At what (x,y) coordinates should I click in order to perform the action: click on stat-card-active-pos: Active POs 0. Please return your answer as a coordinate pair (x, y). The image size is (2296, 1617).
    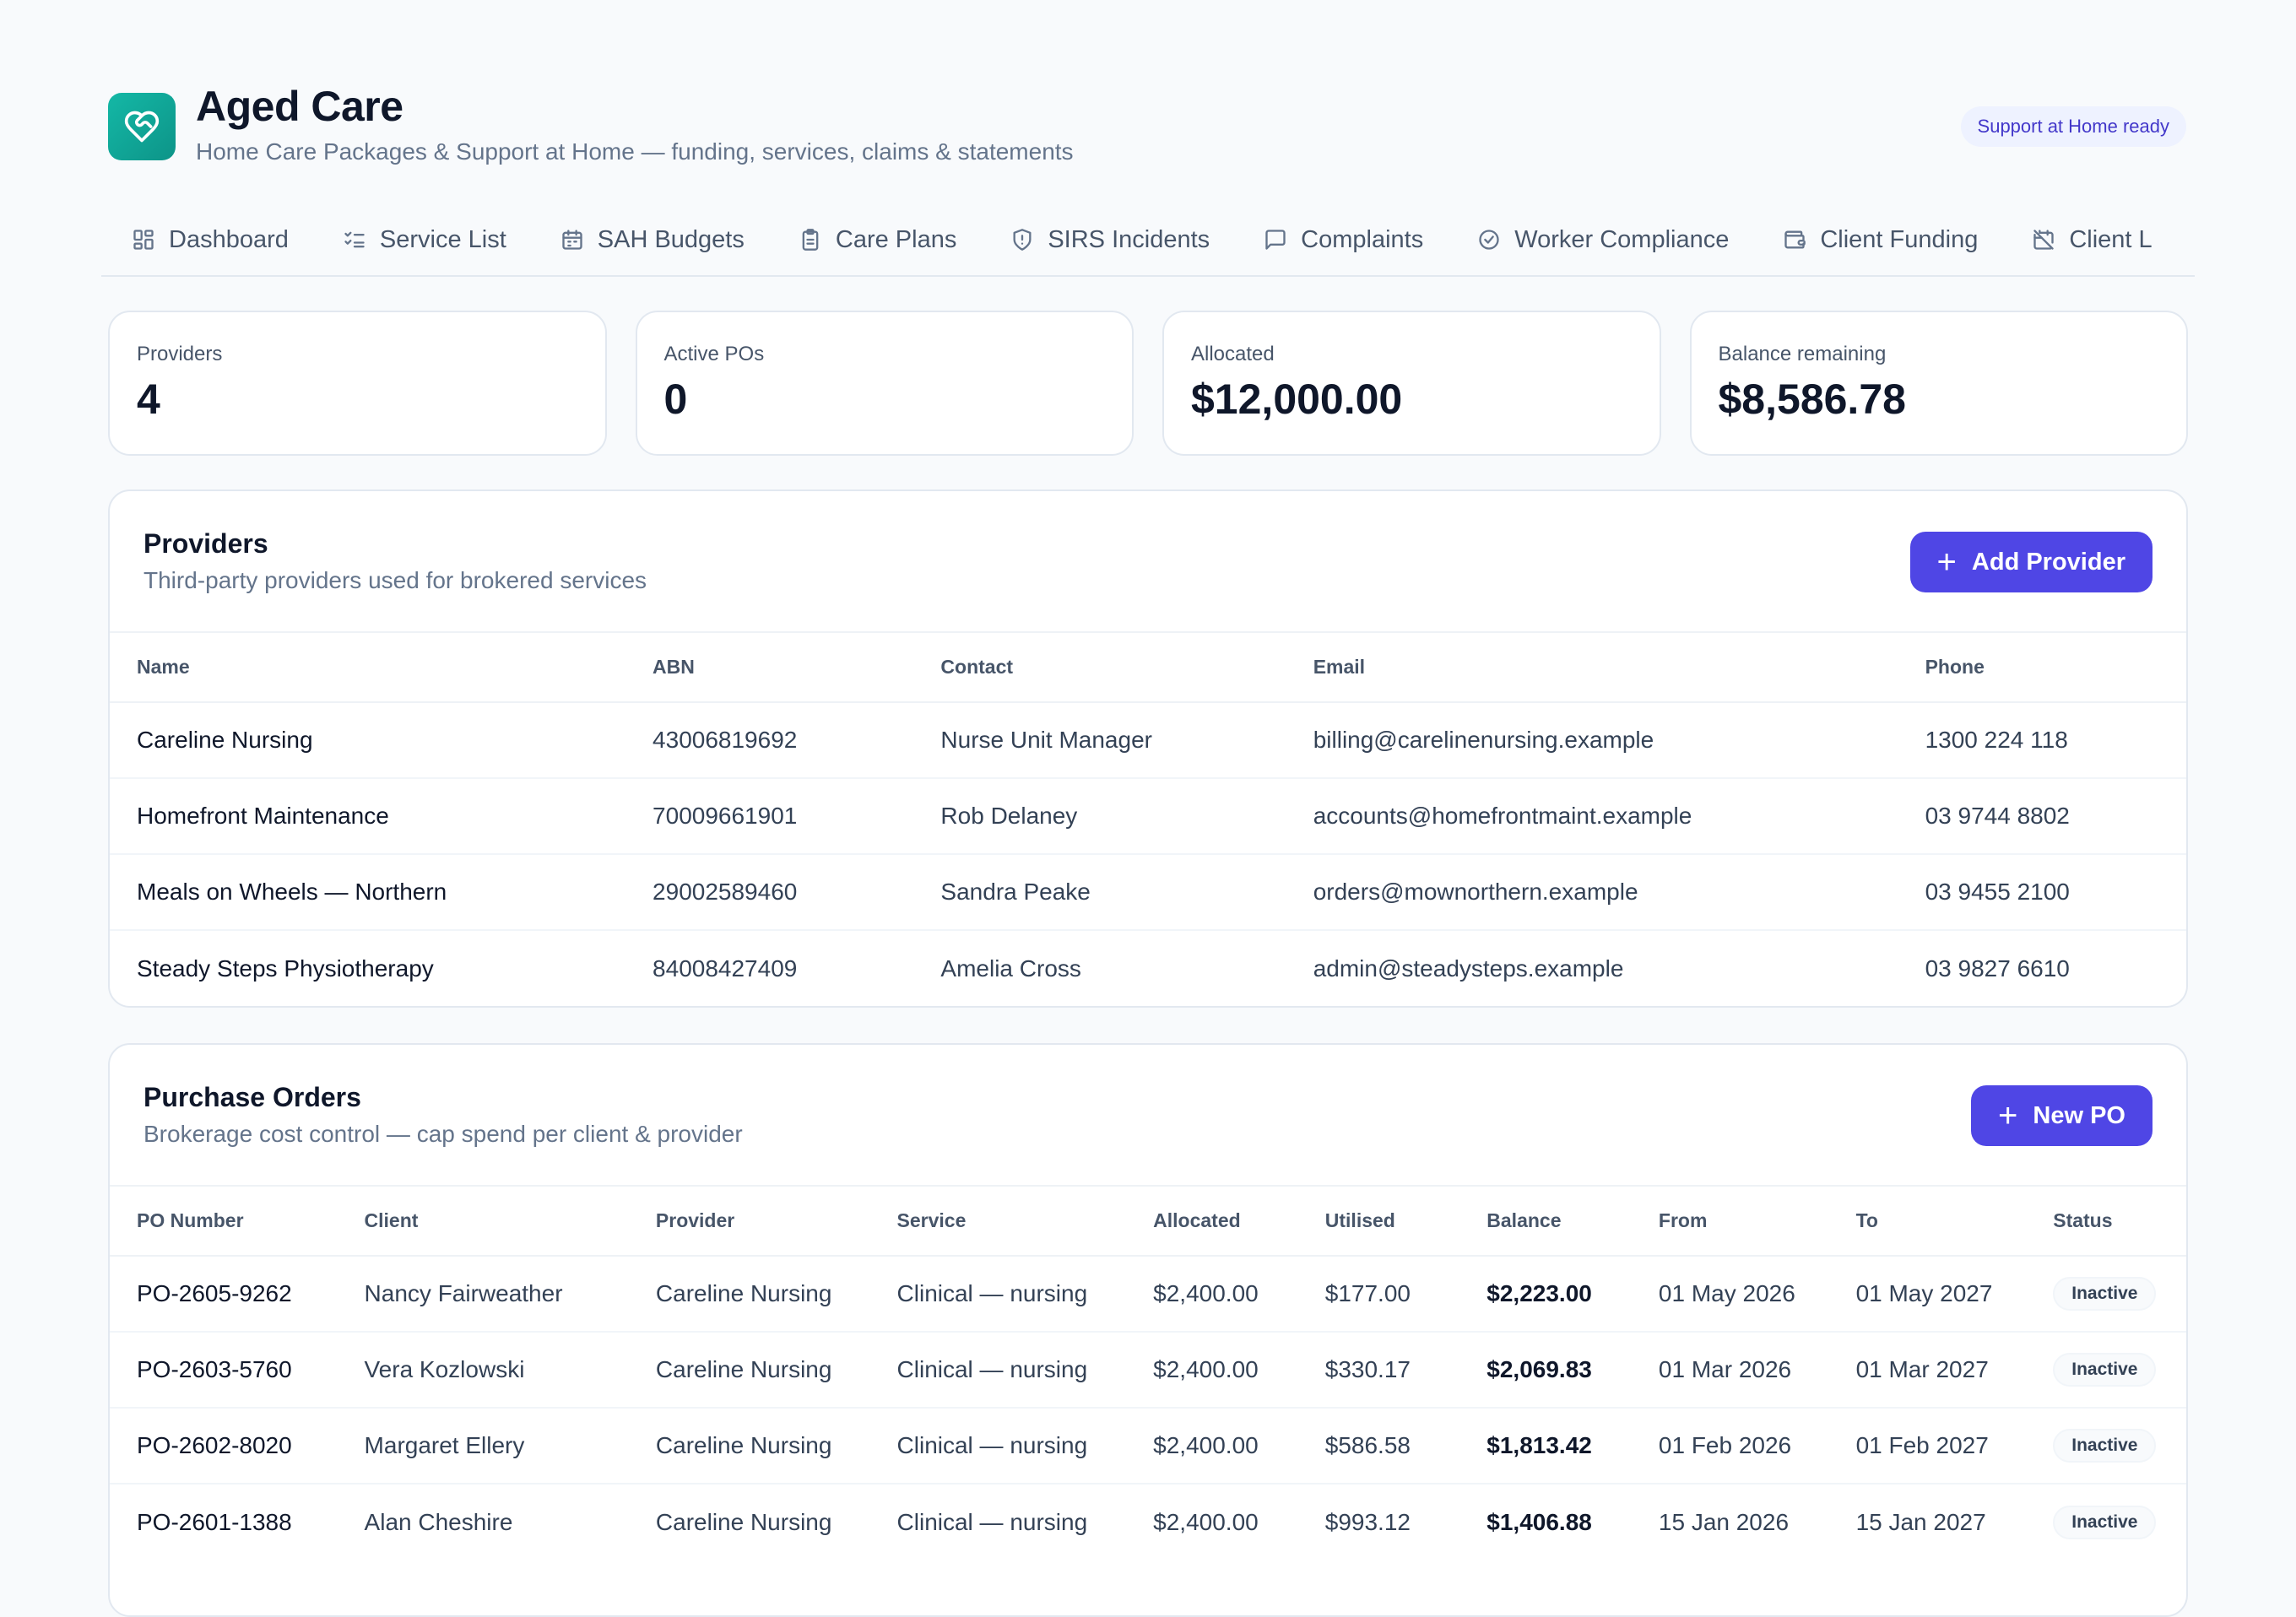
    Looking at the image, I should click on (885, 383).